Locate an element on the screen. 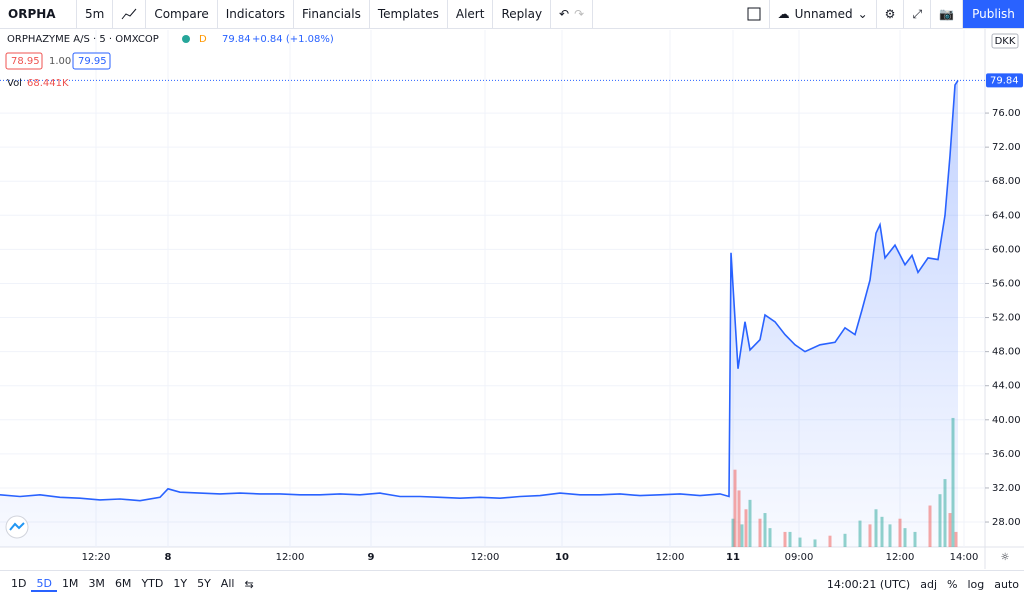 The image size is (1024, 598). toolbar-item: Financials is located at coordinates (332, 14).